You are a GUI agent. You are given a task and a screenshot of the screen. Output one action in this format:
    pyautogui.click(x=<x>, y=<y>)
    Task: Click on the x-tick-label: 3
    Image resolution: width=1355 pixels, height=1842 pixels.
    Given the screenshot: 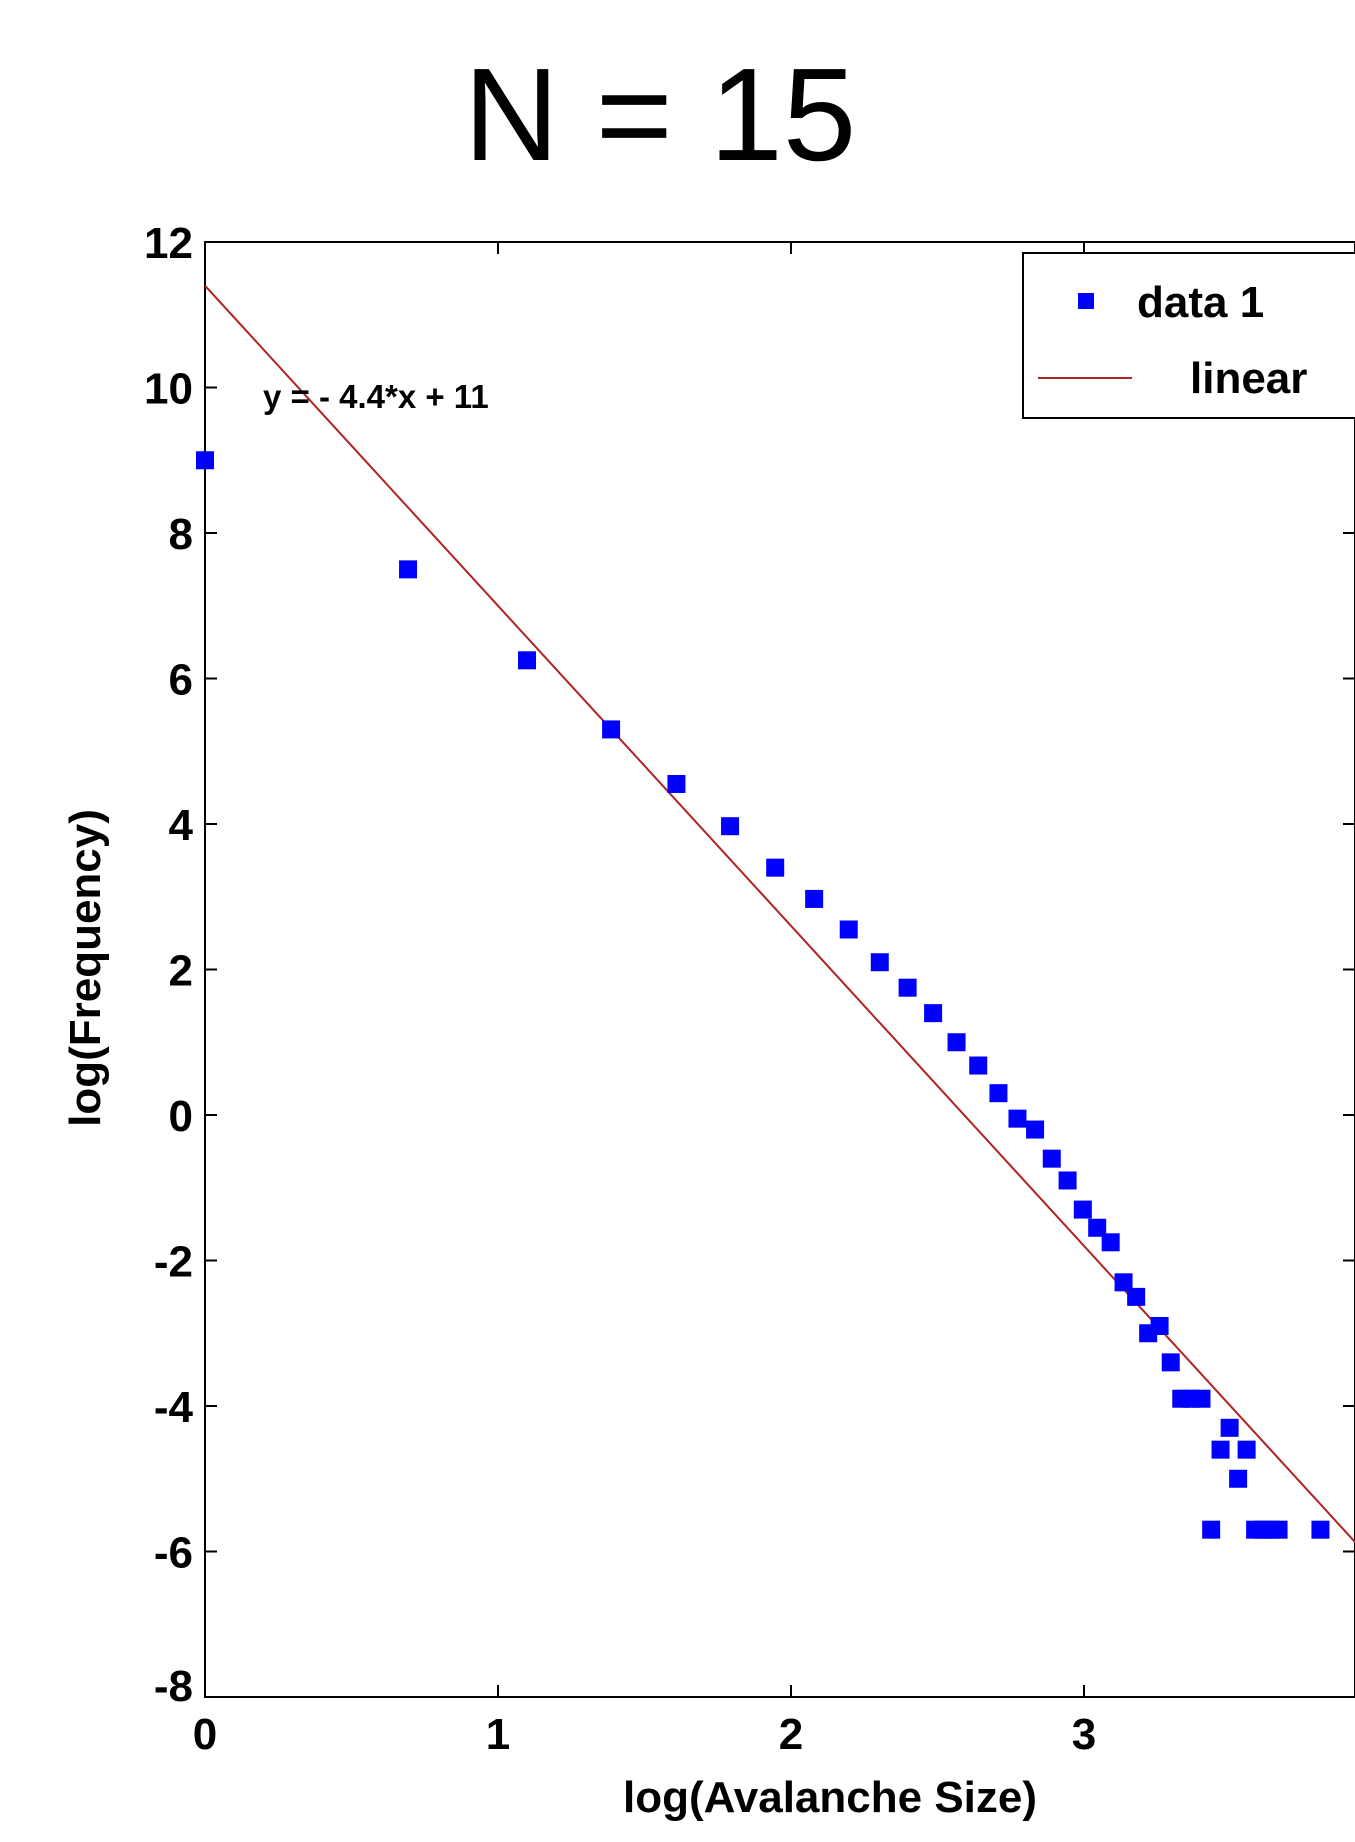 What is the action you would take?
    pyautogui.click(x=1084, y=1734)
    